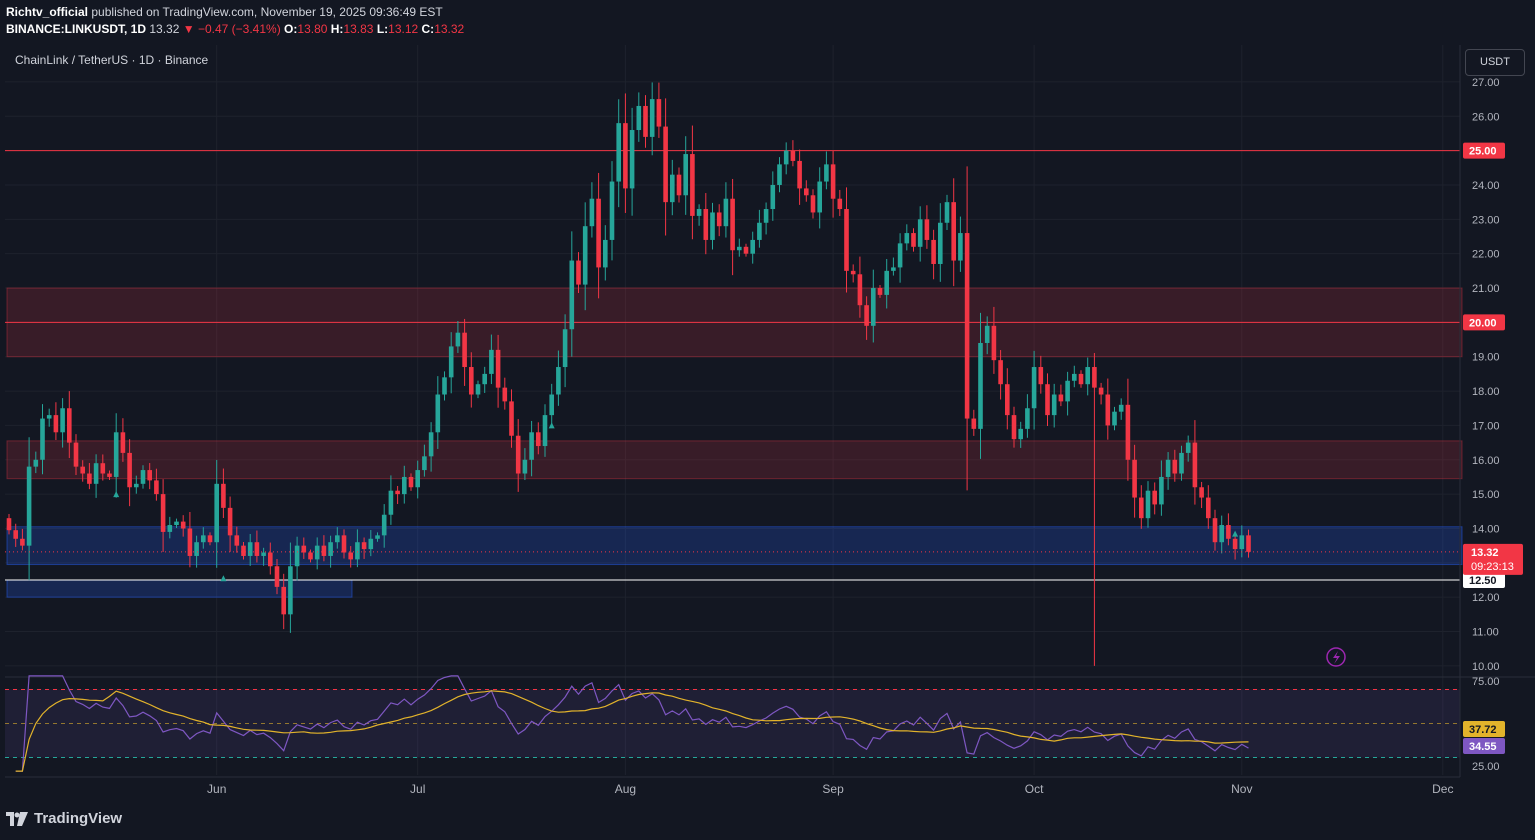  Describe the element at coordinates (1486, 682) in the screenshot. I see `rsi-tick-label: 75.00` at that location.